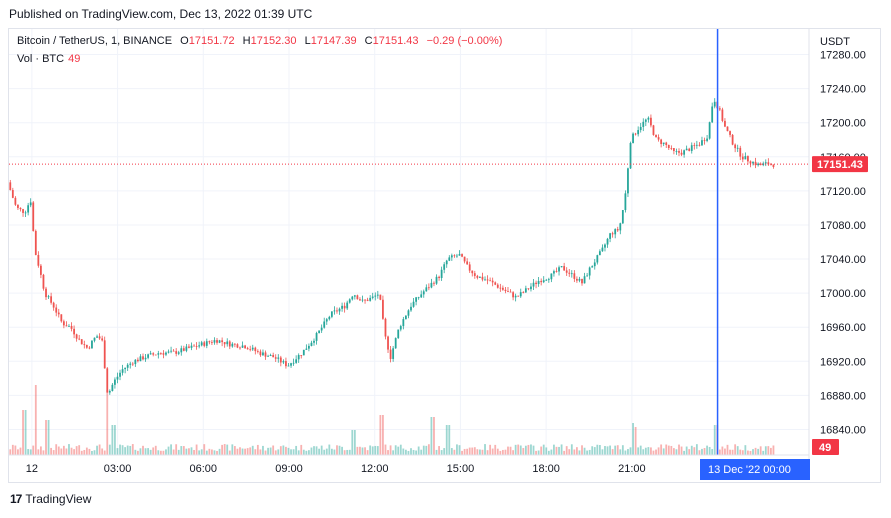 This screenshot has height=518, width=891. What do you see at coordinates (843, 192) in the screenshot?
I see `price-axis-tick-label: 17120.00` at bounding box center [843, 192].